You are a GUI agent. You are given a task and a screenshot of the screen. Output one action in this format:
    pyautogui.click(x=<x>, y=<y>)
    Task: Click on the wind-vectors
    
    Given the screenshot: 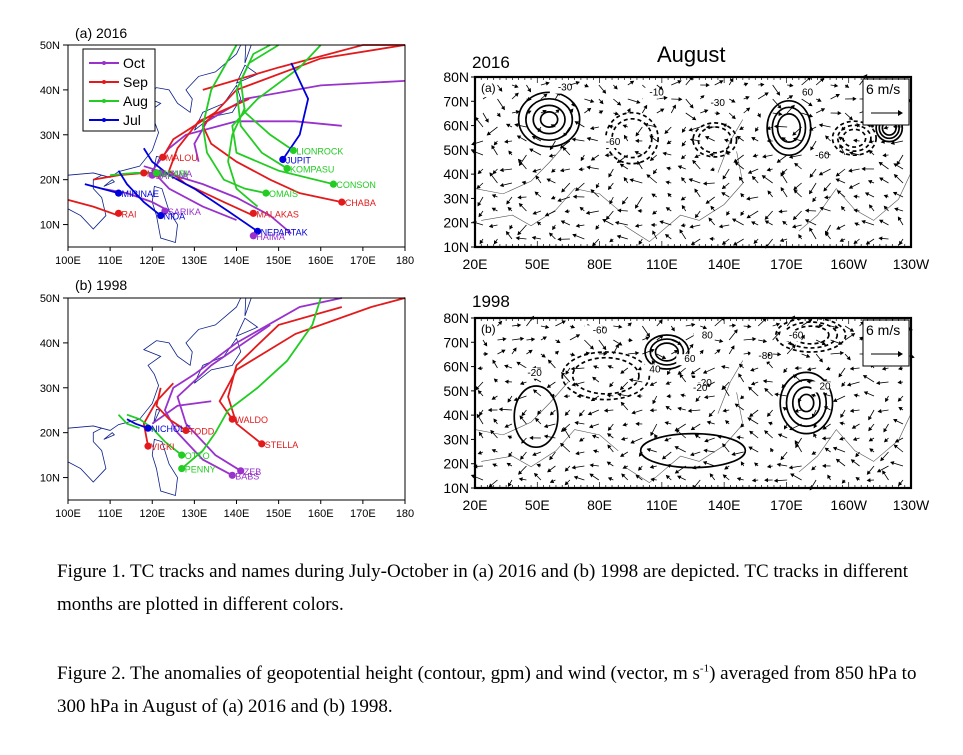 What is the action you would take?
    pyautogui.click(x=692, y=161)
    